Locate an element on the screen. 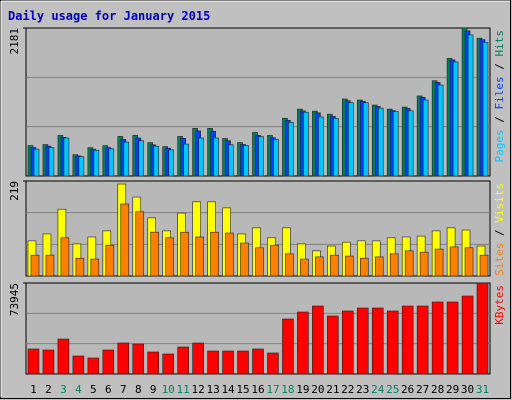 Image resolution: width=512 pixels, height=400 pixels. x-tick-label: 18 is located at coordinates (287, 389).